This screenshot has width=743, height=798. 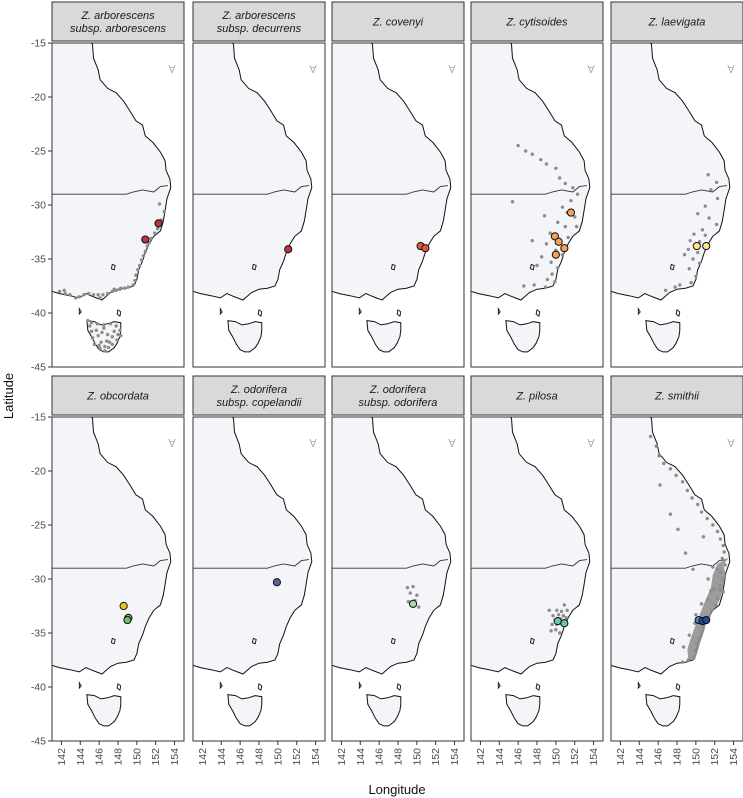 I want to click on facet-title-line: Z. odorifera, so click(x=397, y=390).